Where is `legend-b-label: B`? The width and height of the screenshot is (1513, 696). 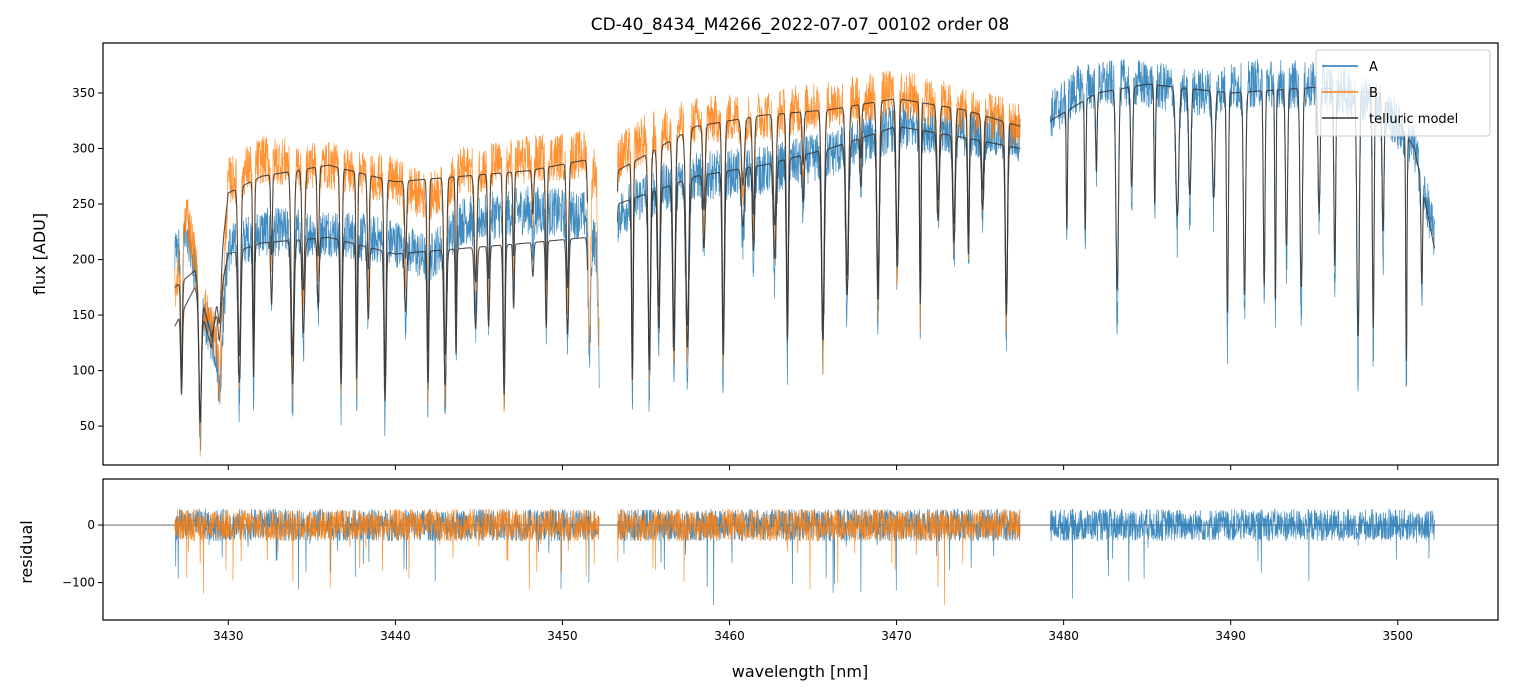 legend-b-label: B is located at coordinates (1373, 93).